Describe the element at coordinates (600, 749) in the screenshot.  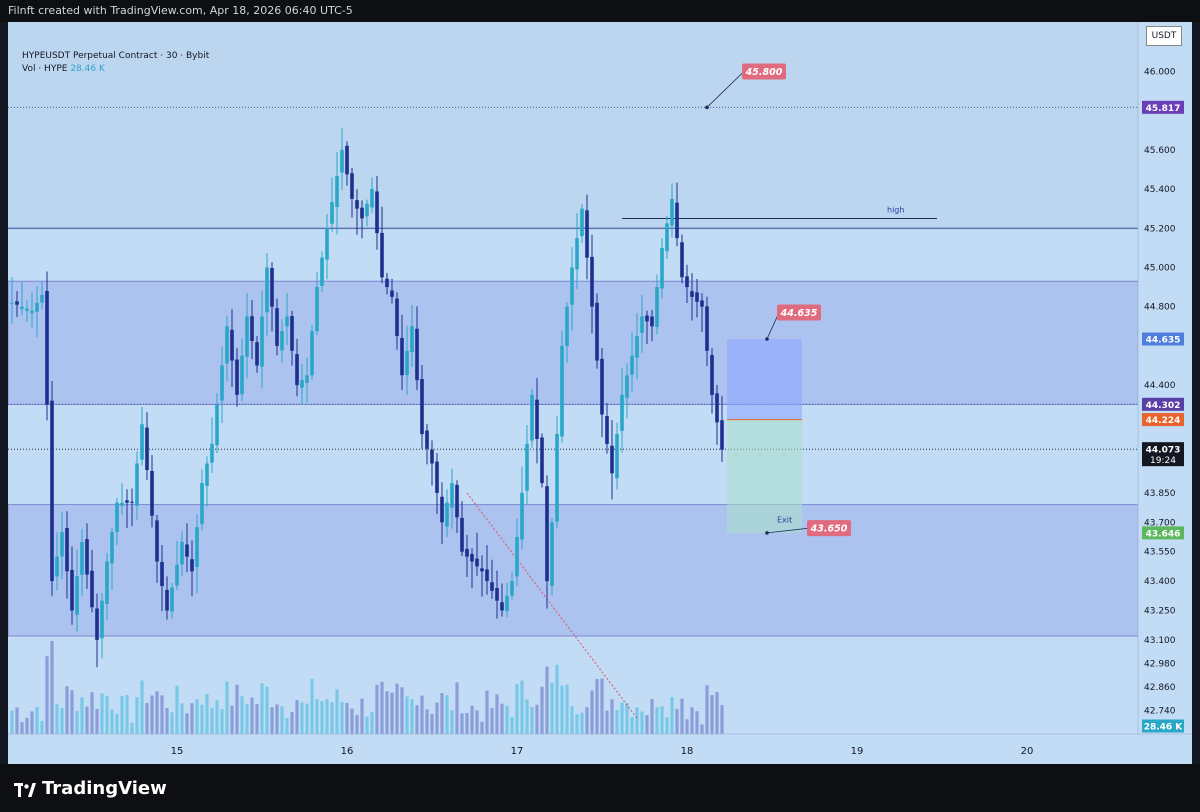
I see `time-axis` at that location.